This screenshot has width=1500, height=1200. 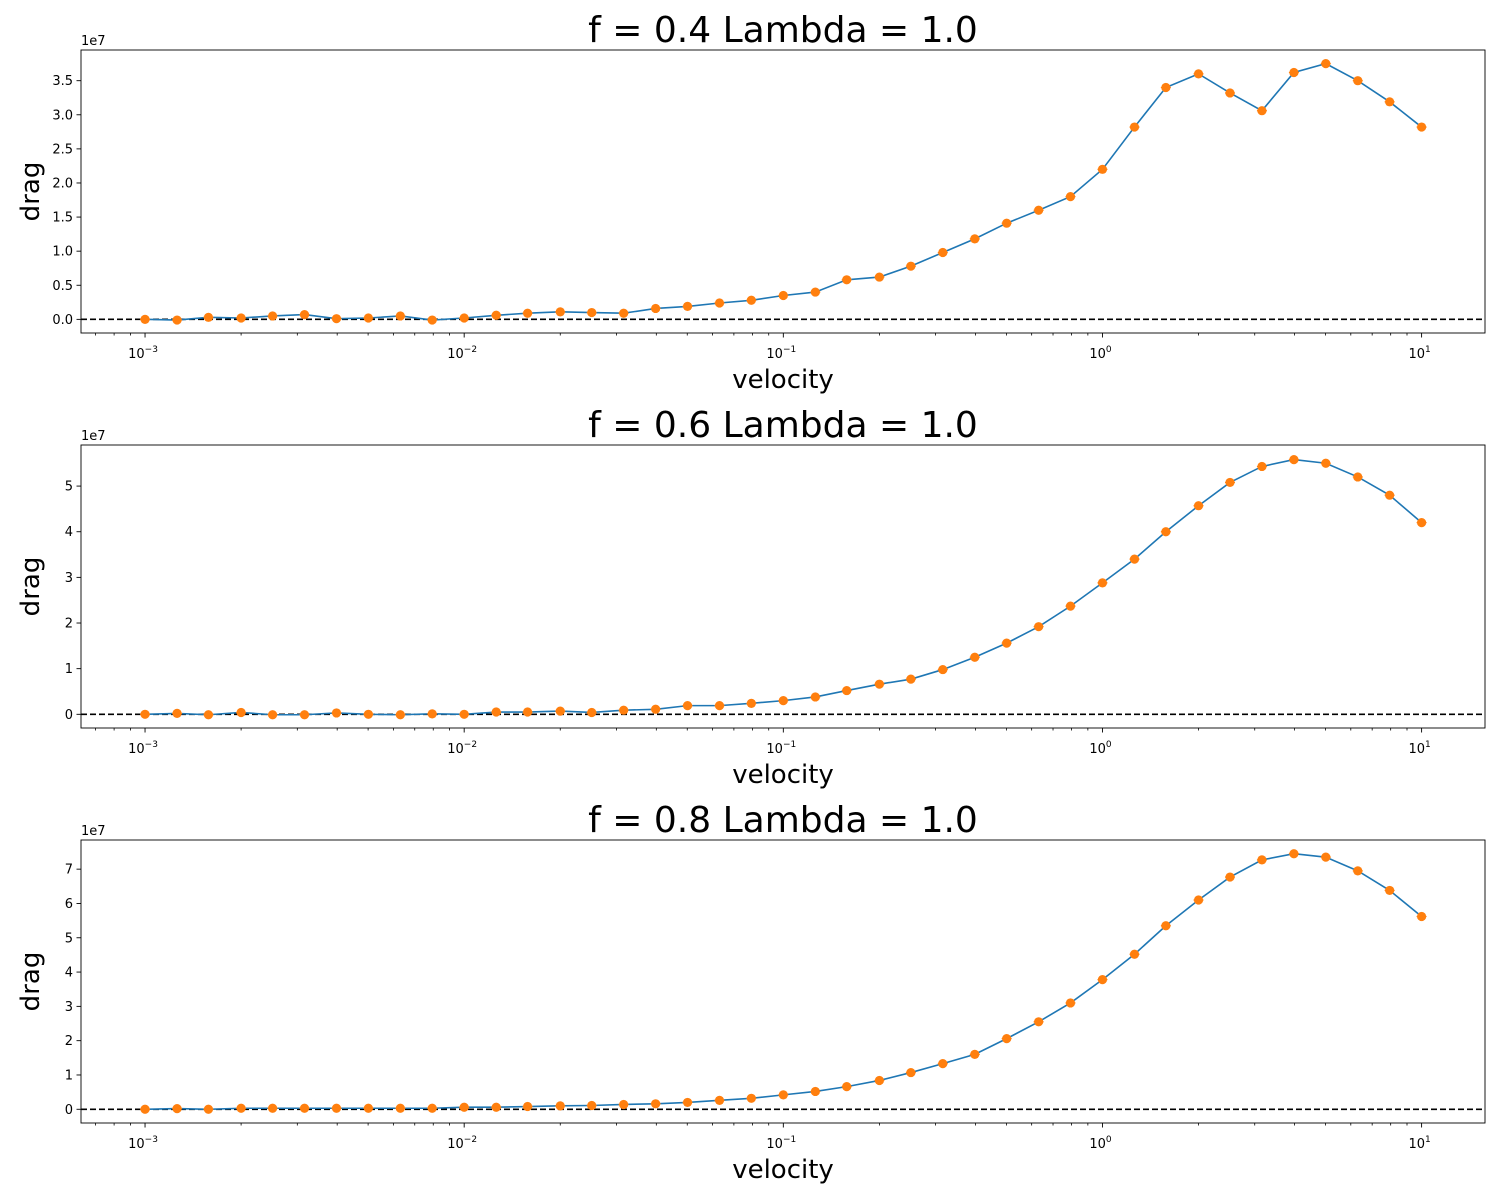 I want to click on x-tick-label: 10⁻², so click(x=462, y=1143).